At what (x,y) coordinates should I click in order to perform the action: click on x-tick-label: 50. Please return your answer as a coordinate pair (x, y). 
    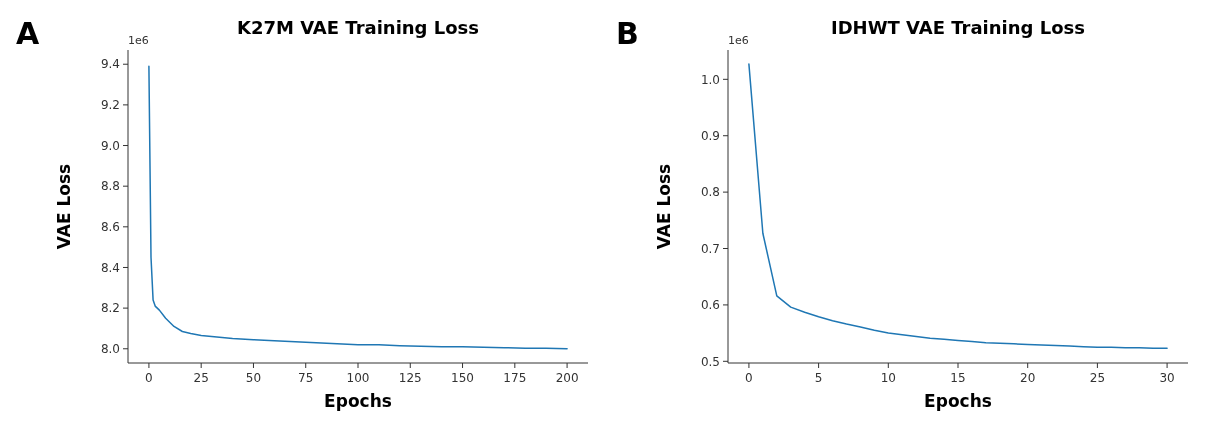
    Looking at the image, I should click on (253, 378).